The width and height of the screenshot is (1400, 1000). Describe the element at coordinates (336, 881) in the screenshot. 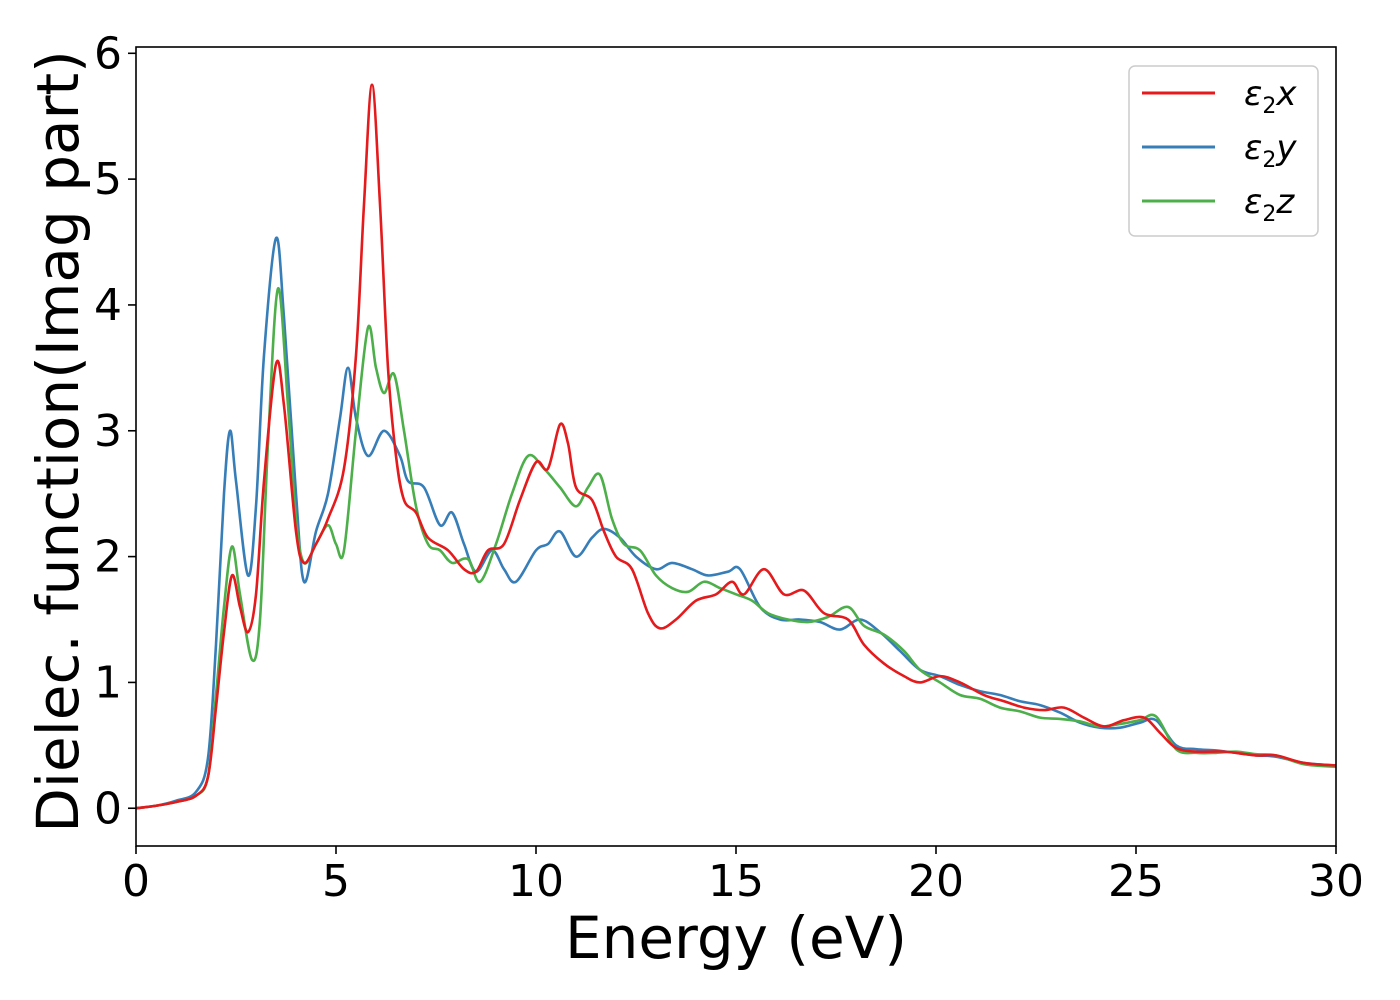

I see `x-tick-label: 5` at that location.